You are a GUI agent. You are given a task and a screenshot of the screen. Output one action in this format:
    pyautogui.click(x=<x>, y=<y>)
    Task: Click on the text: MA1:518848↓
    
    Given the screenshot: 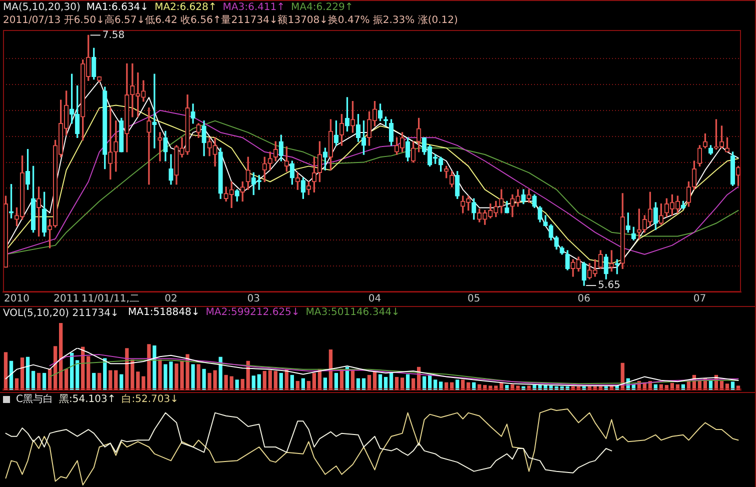 What is the action you would take?
    pyautogui.click(x=164, y=312)
    